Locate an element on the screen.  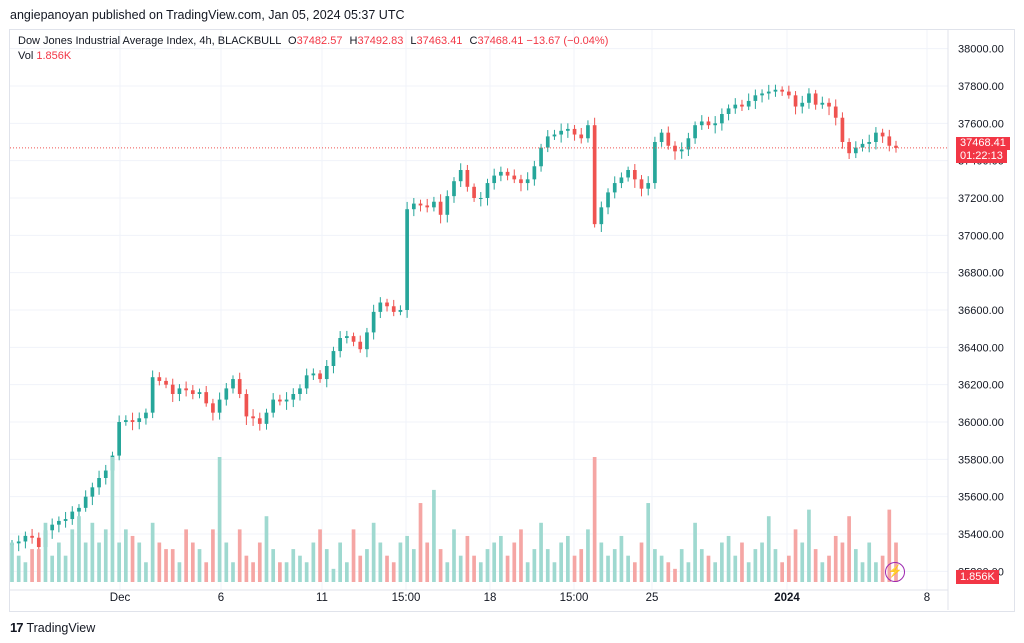
volume-badge: 1.856K is located at coordinates (977, 577).